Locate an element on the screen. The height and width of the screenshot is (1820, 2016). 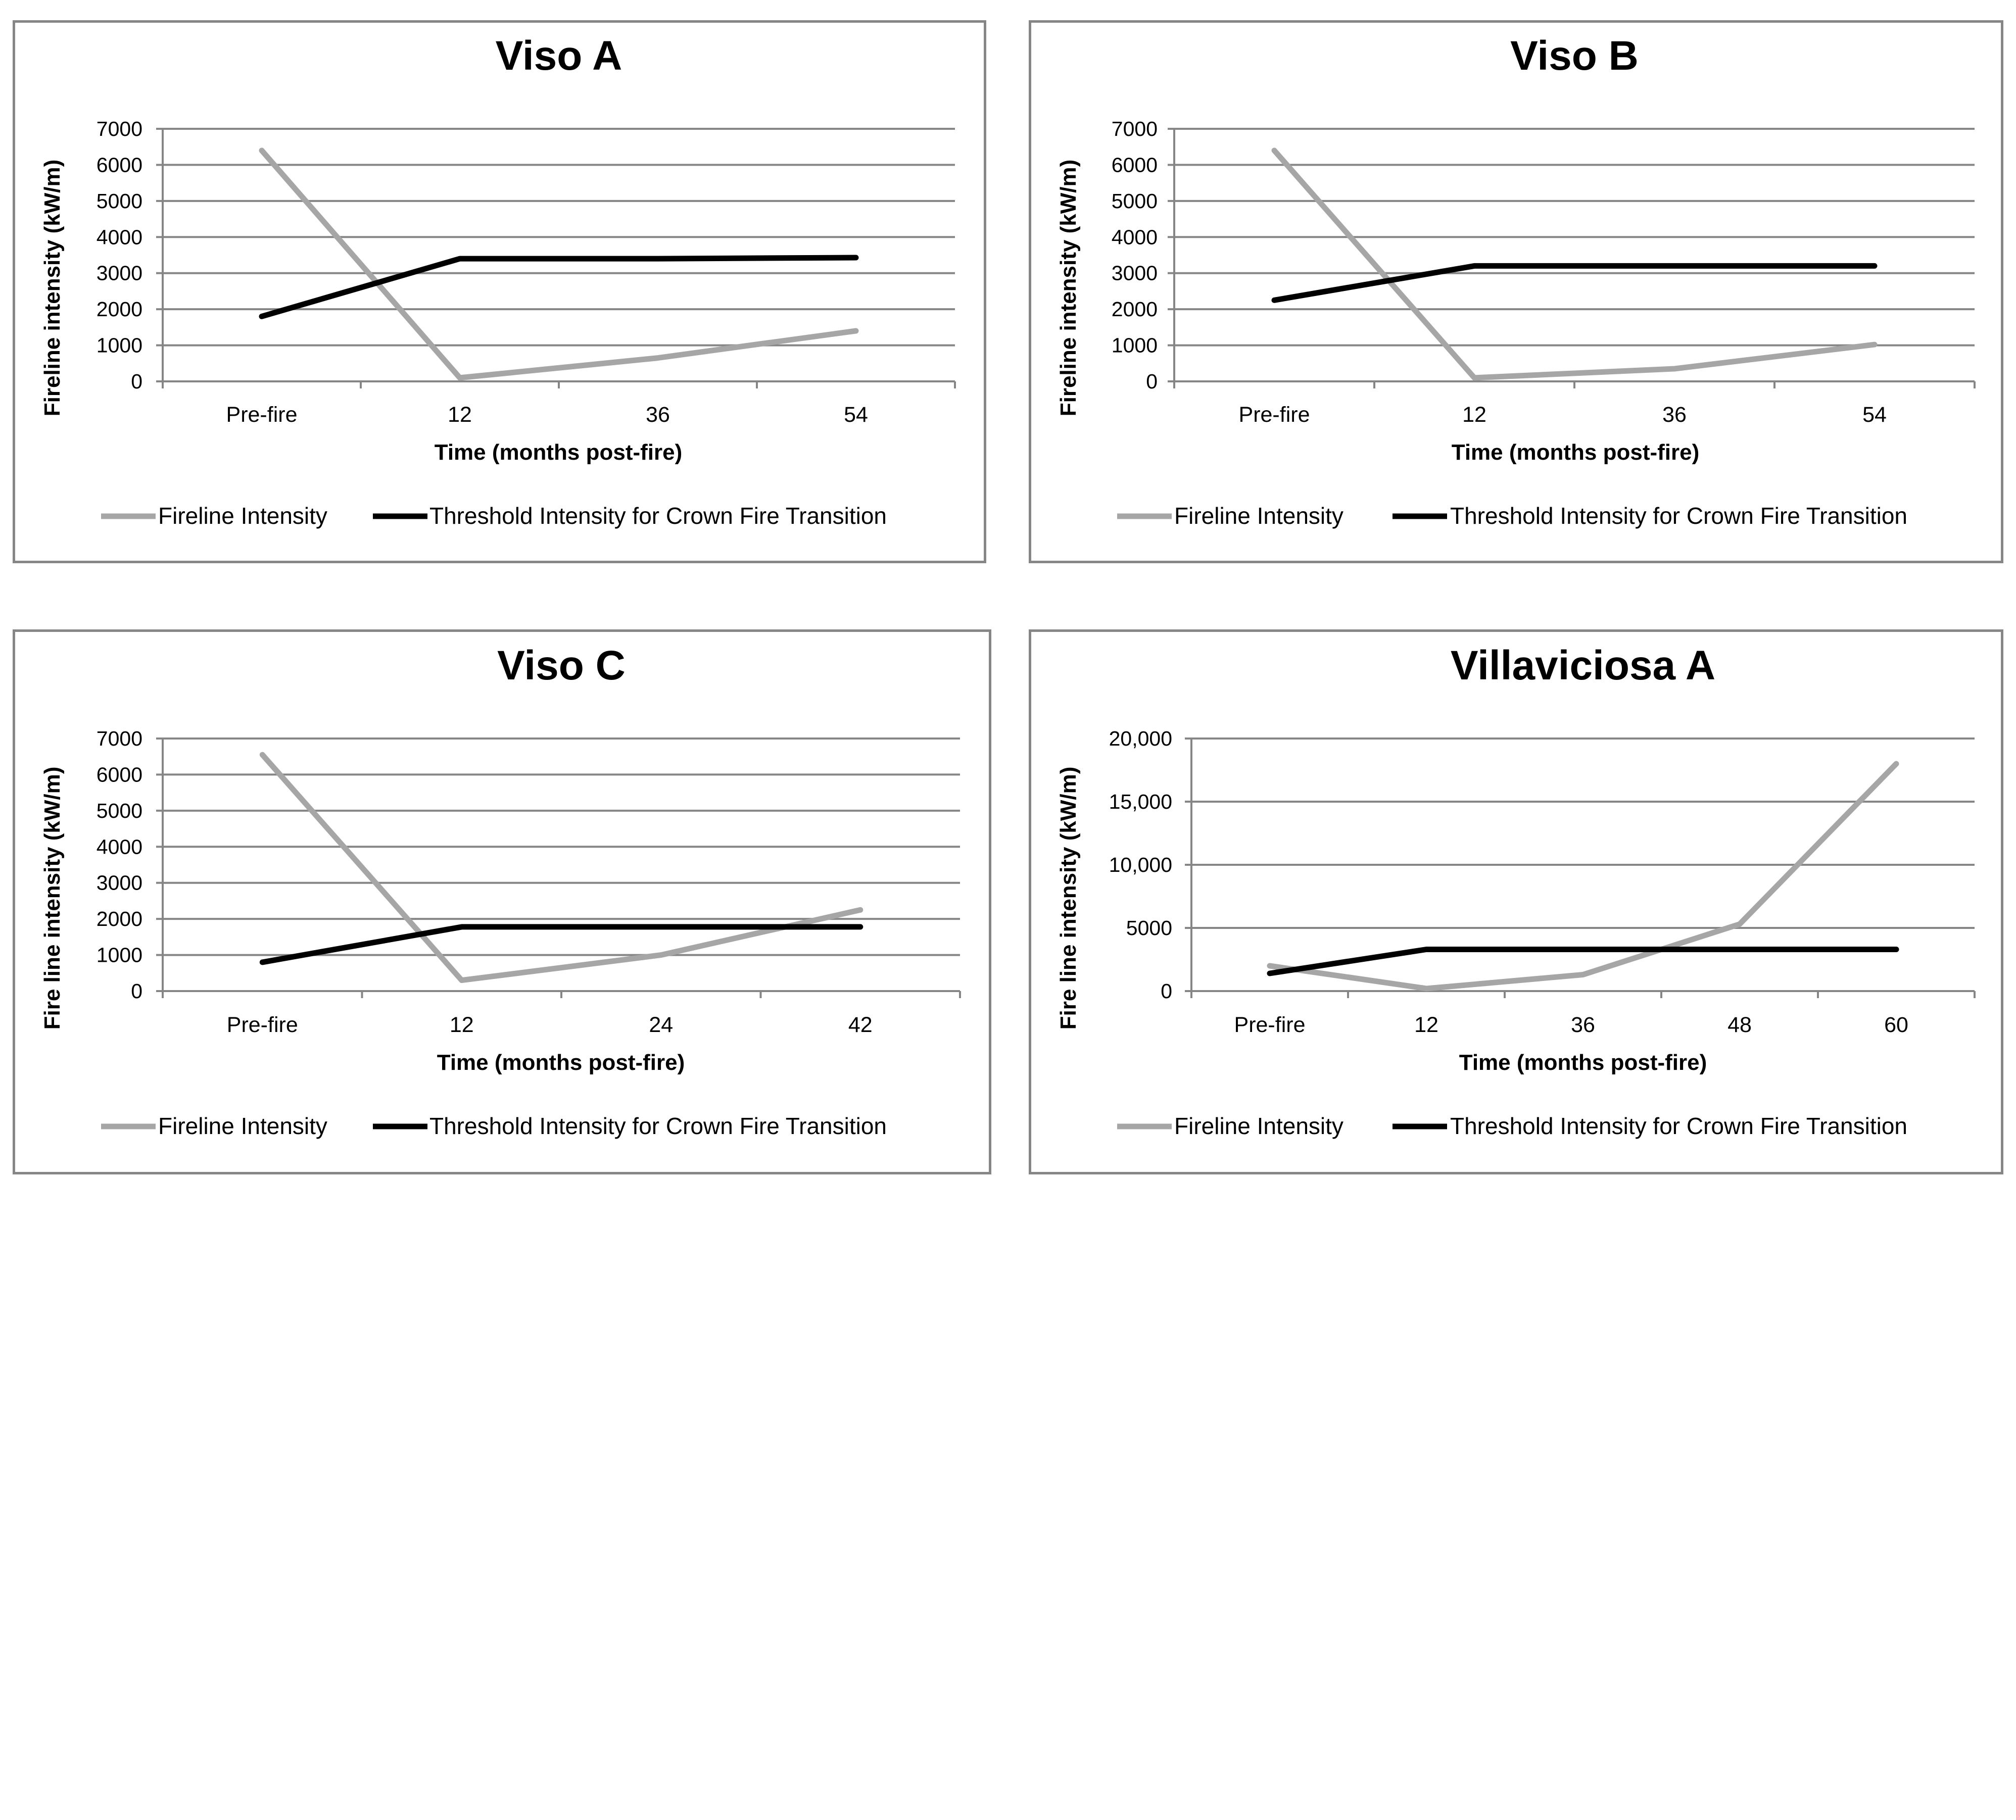
y-tick-label: 20,000 is located at coordinates (1140, 738).